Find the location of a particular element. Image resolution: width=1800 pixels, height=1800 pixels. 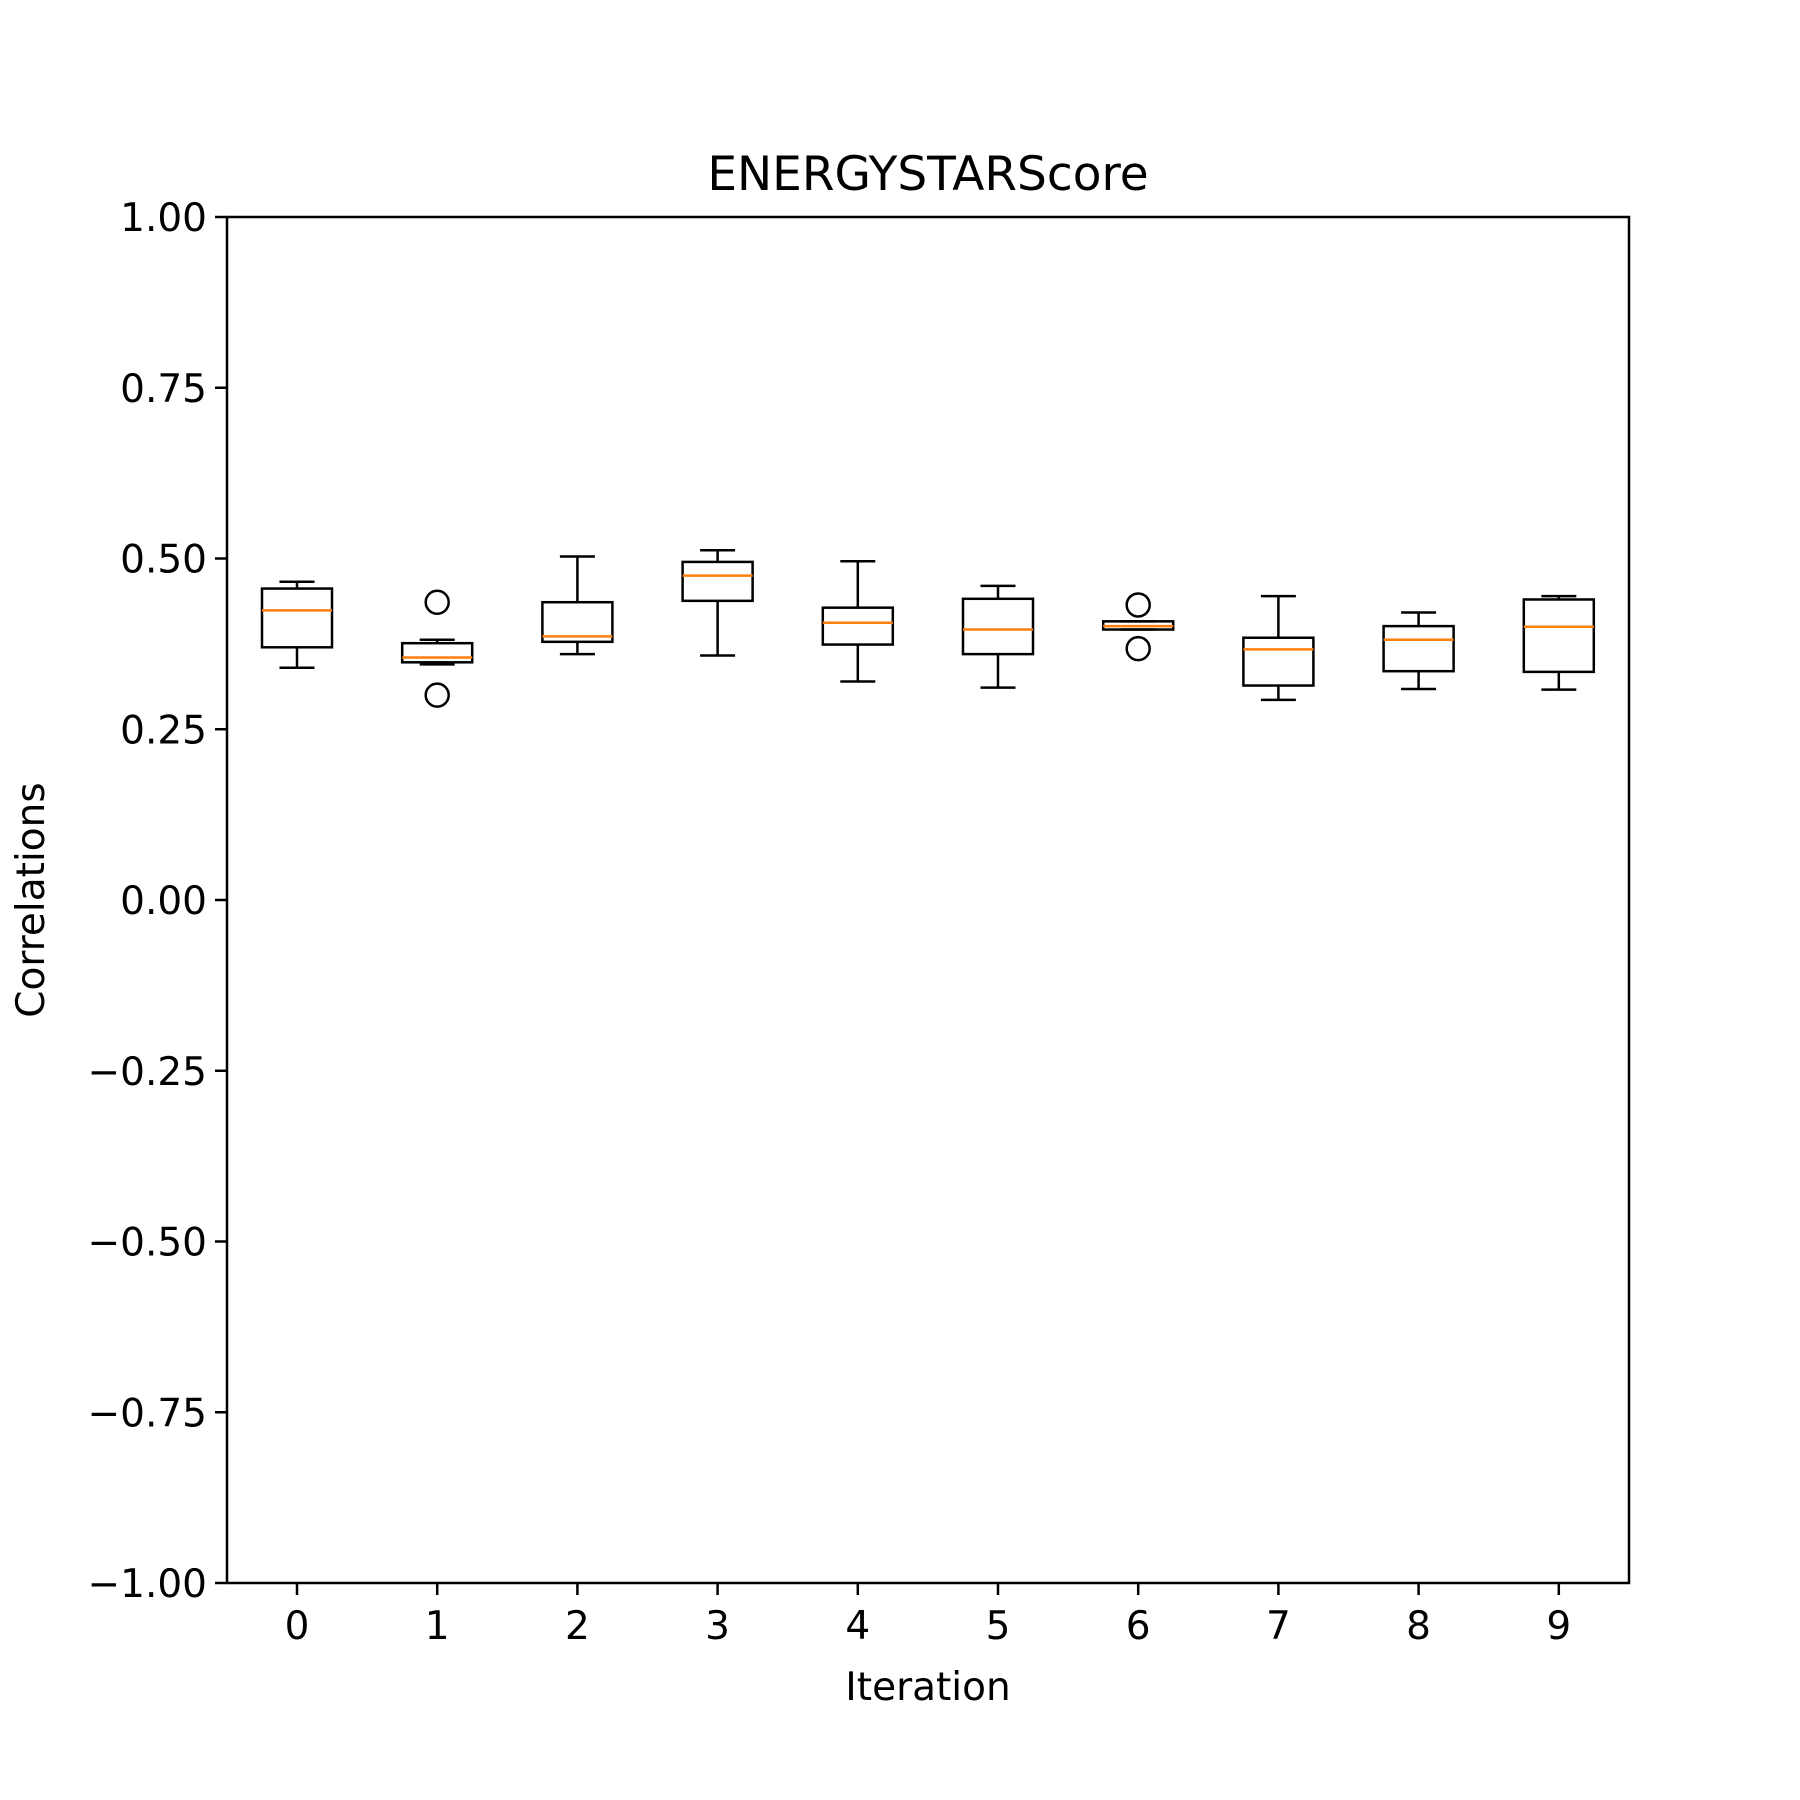

x-tick-label: 4 is located at coordinates (857, 1626).